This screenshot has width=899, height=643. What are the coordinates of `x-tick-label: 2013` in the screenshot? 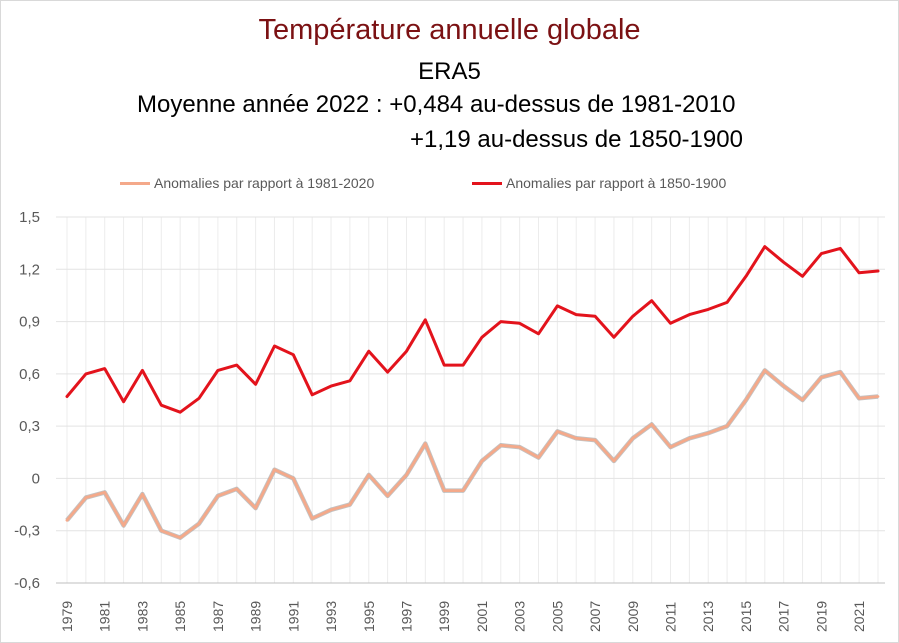 It's located at (708, 616).